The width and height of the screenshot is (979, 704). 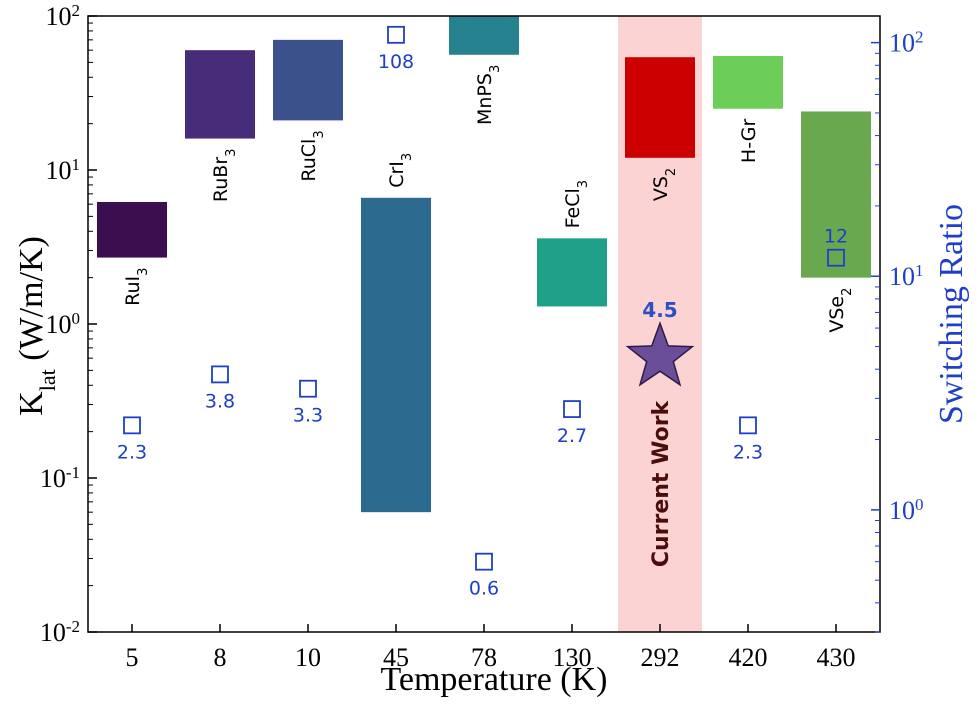 I want to click on tick-exponent: -1, so click(x=73, y=472).